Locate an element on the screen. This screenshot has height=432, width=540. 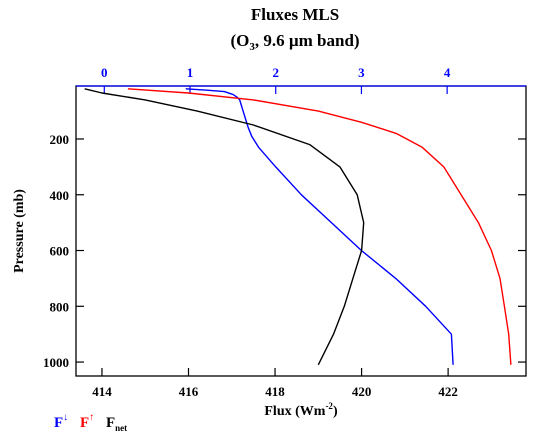
bottom-axis: 414 416 418 420 422 is located at coordinates (275, 383).